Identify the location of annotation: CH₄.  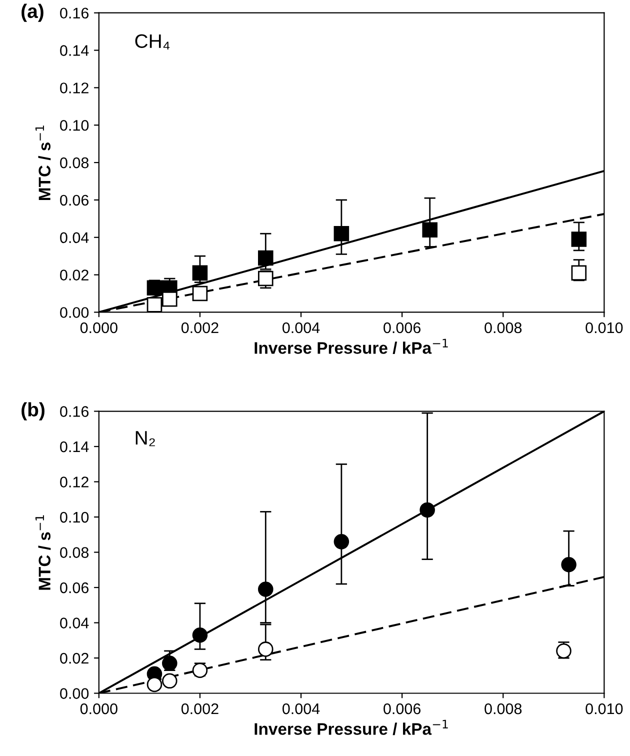
(152, 42).